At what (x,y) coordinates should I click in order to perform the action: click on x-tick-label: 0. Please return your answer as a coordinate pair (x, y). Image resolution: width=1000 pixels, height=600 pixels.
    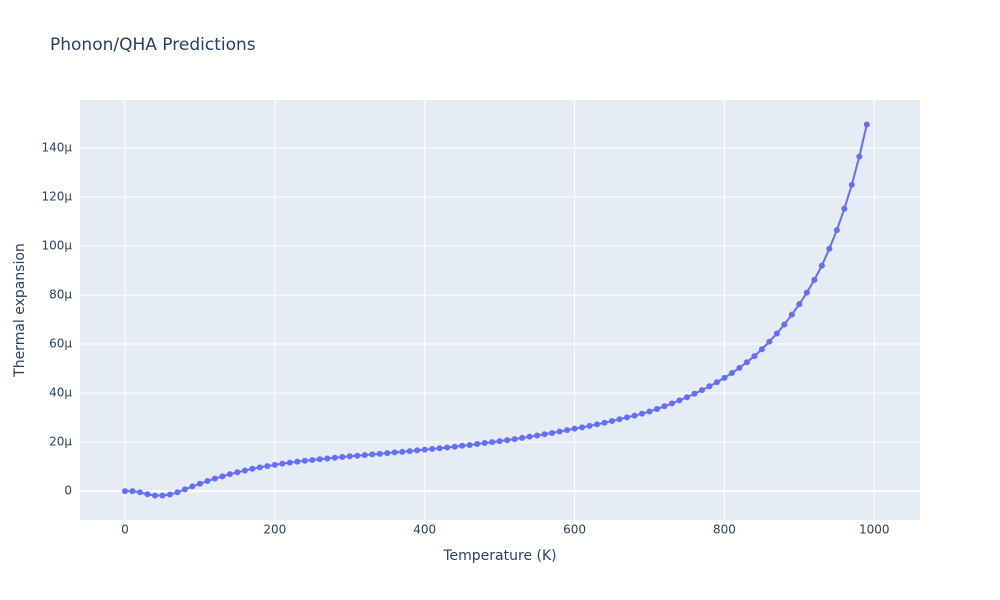
    Looking at the image, I should click on (125, 530).